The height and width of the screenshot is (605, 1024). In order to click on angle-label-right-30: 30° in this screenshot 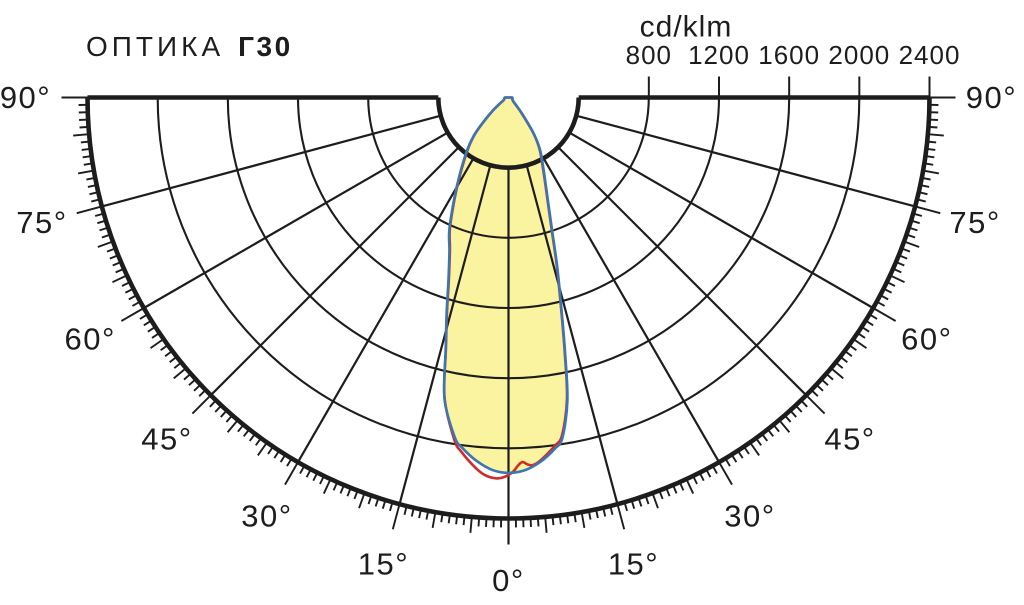, I will do `click(749, 515)`.